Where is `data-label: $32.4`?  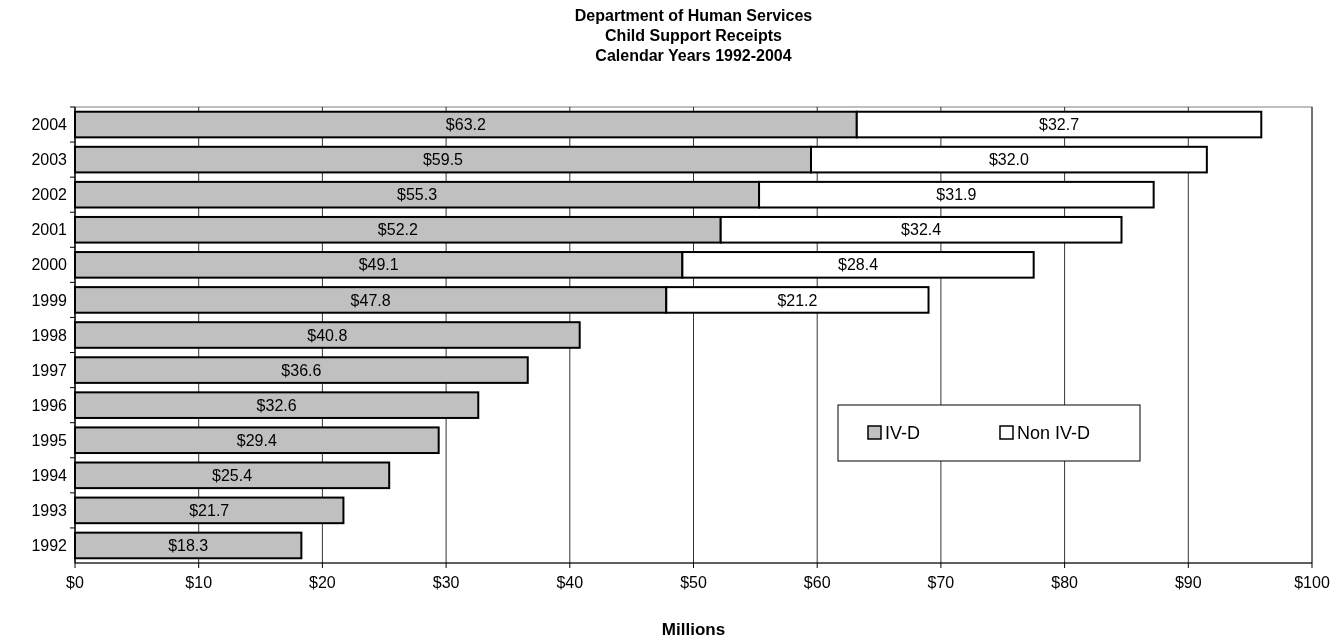 data-label: $32.4 is located at coordinates (921, 230).